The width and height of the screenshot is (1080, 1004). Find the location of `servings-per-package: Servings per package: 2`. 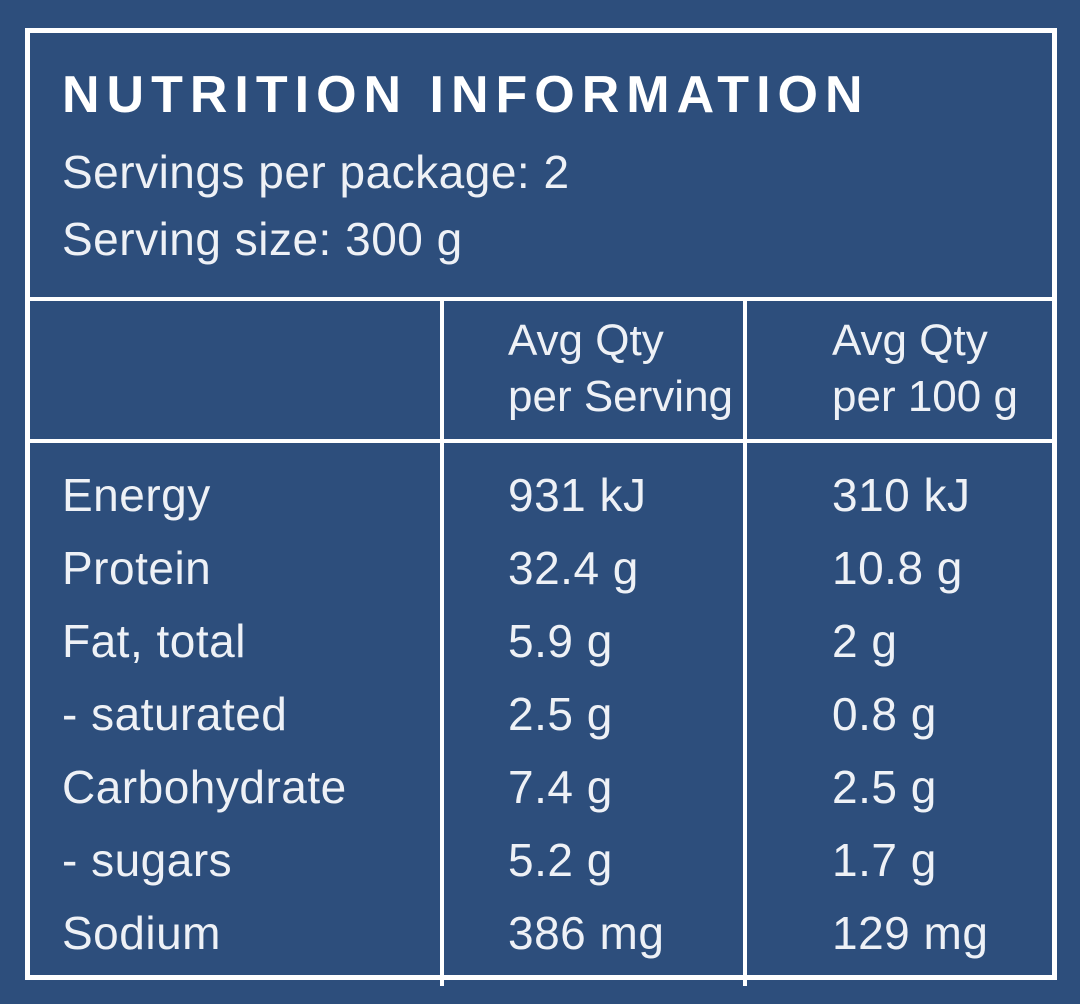

servings-per-package: Servings per package: 2 is located at coordinates (316, 172).